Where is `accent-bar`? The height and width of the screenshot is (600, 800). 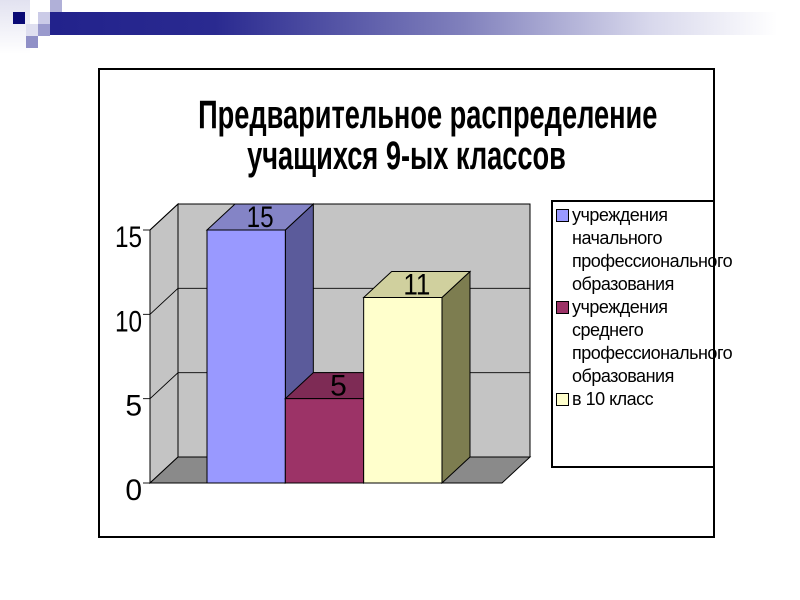 accent-bar is located at coordinates (425, 23).